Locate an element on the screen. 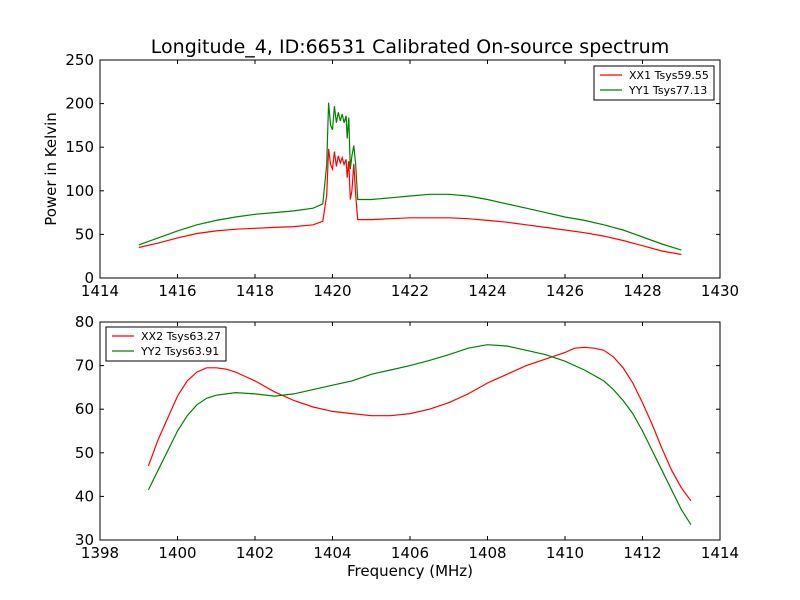 Image resolution: width=800 pixels, height=600 pixels. x-tick-label: 1420 is located at coordinates (332, 291).